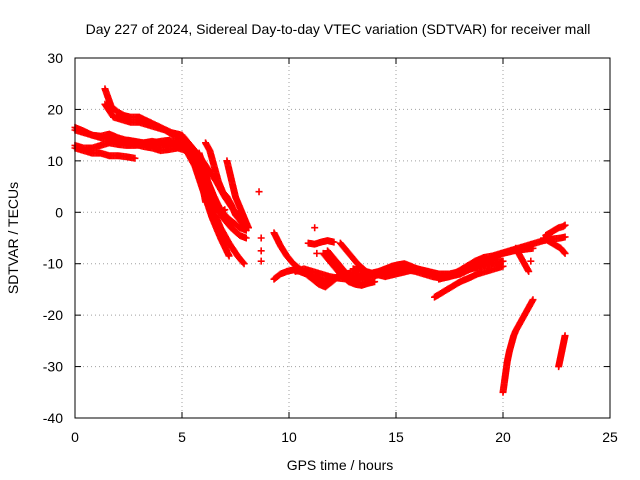 The image size is (640, 480). I want to click on x-axis-label: GPS time / hours, so click(340, 465).